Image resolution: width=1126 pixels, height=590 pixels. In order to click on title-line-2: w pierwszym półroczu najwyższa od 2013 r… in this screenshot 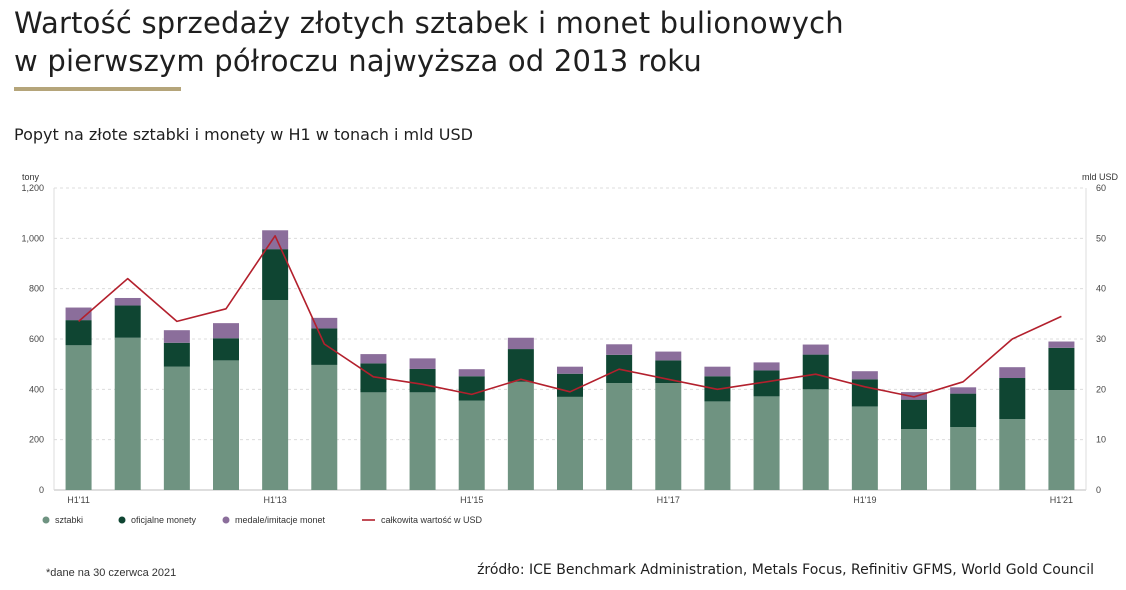, I will do `click(358, 61)`.